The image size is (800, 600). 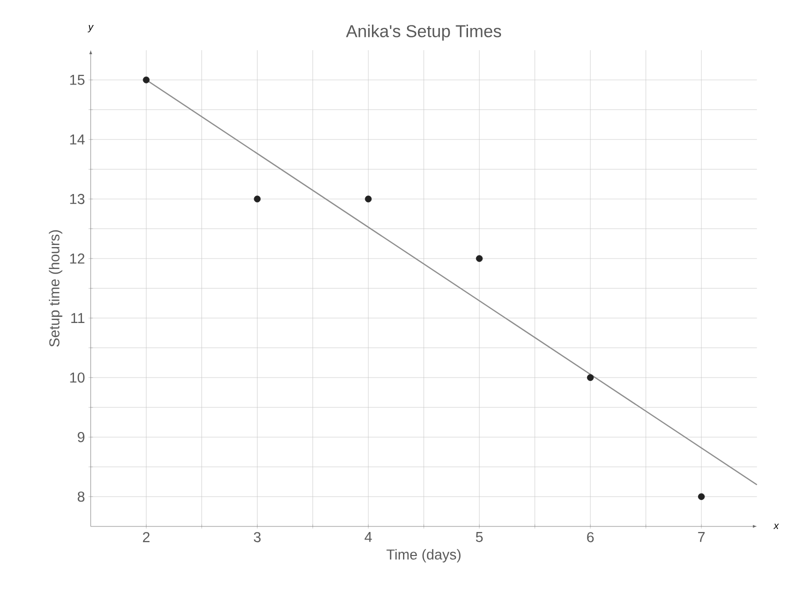 What do you see at coordinates (257, 537) in the screenshot?
I see `x-tick-label: 3` at bounding box center [257, 537].